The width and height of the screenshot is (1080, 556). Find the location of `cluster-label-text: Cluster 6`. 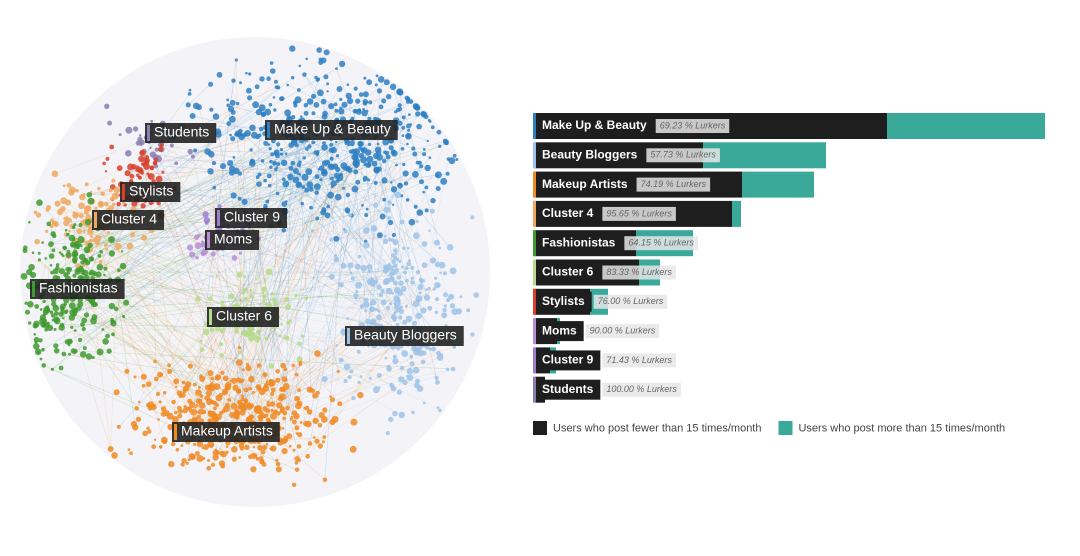

cluster-label-text: Cluster 6 is located at coordinates (244, 316).